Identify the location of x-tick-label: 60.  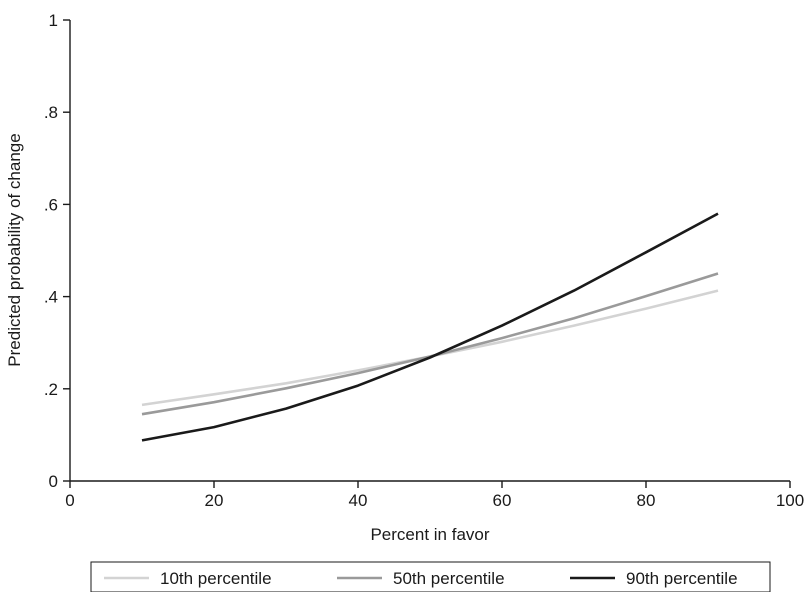
(502, 500).